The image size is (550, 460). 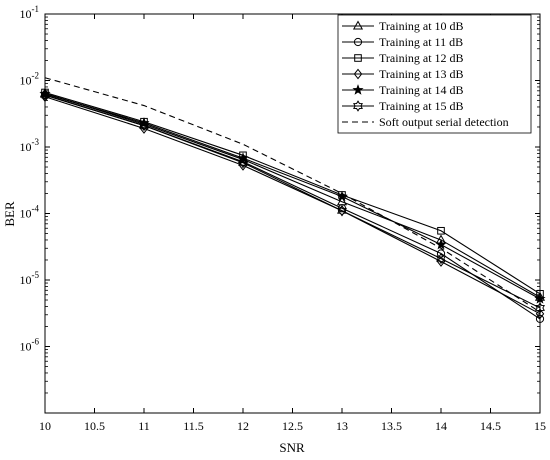 What do you see at coordinates (421, 26) in the screenshot?
I see `legend-label: Training at 10 dB` at bounding box center [421, 26].